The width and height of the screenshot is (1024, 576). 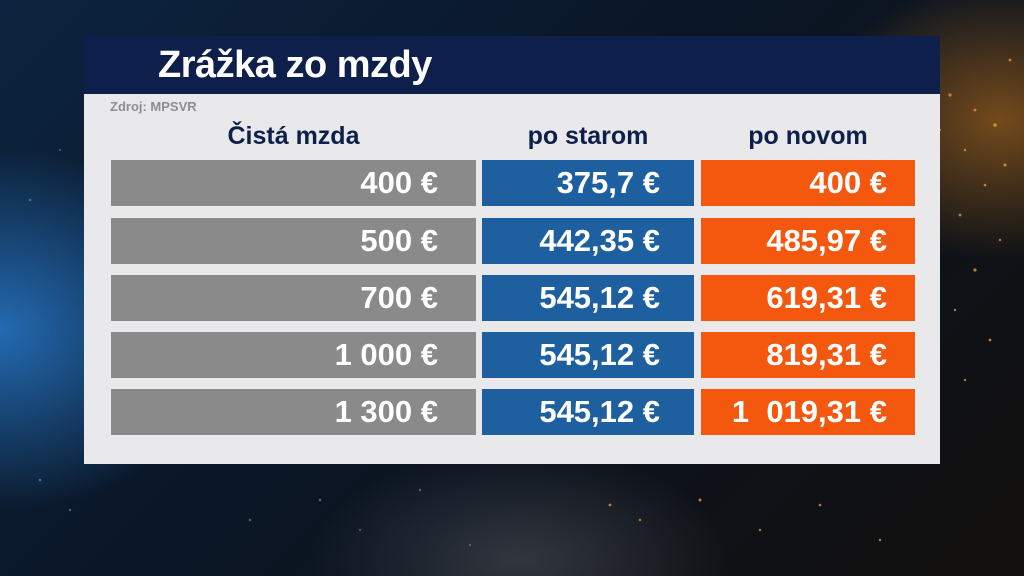 What do you see at coordinates (808, 183) in the screenshot?
I see `new-deduction-cell: 400 €` at bounding box center [808, 183].